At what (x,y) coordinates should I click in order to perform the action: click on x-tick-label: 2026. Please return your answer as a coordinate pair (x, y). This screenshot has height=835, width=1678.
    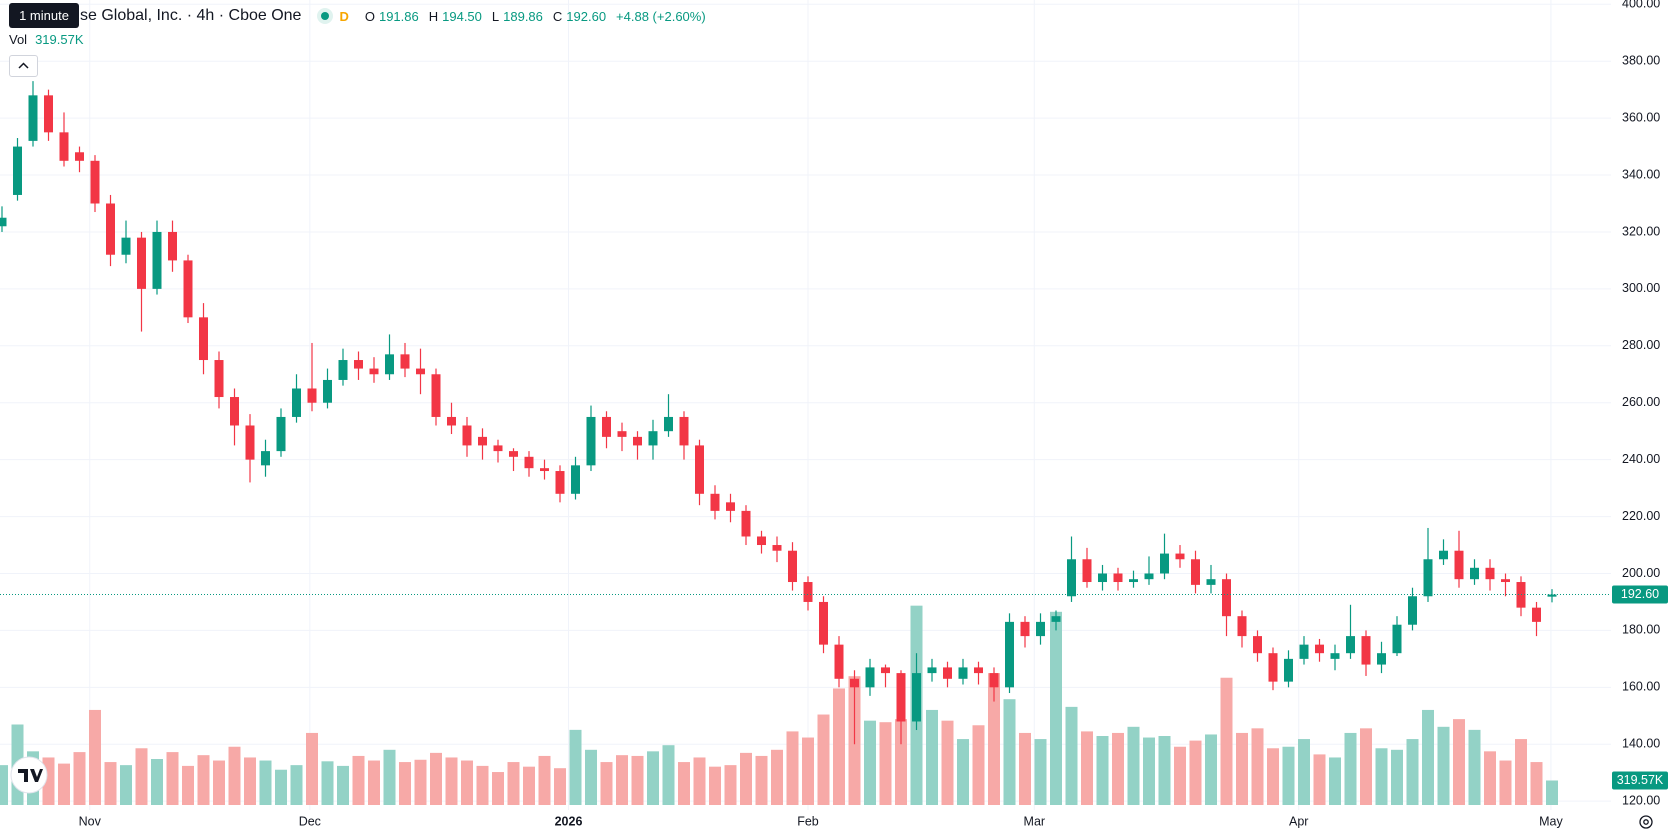
    Looking at the image, I should click on (569, 821).